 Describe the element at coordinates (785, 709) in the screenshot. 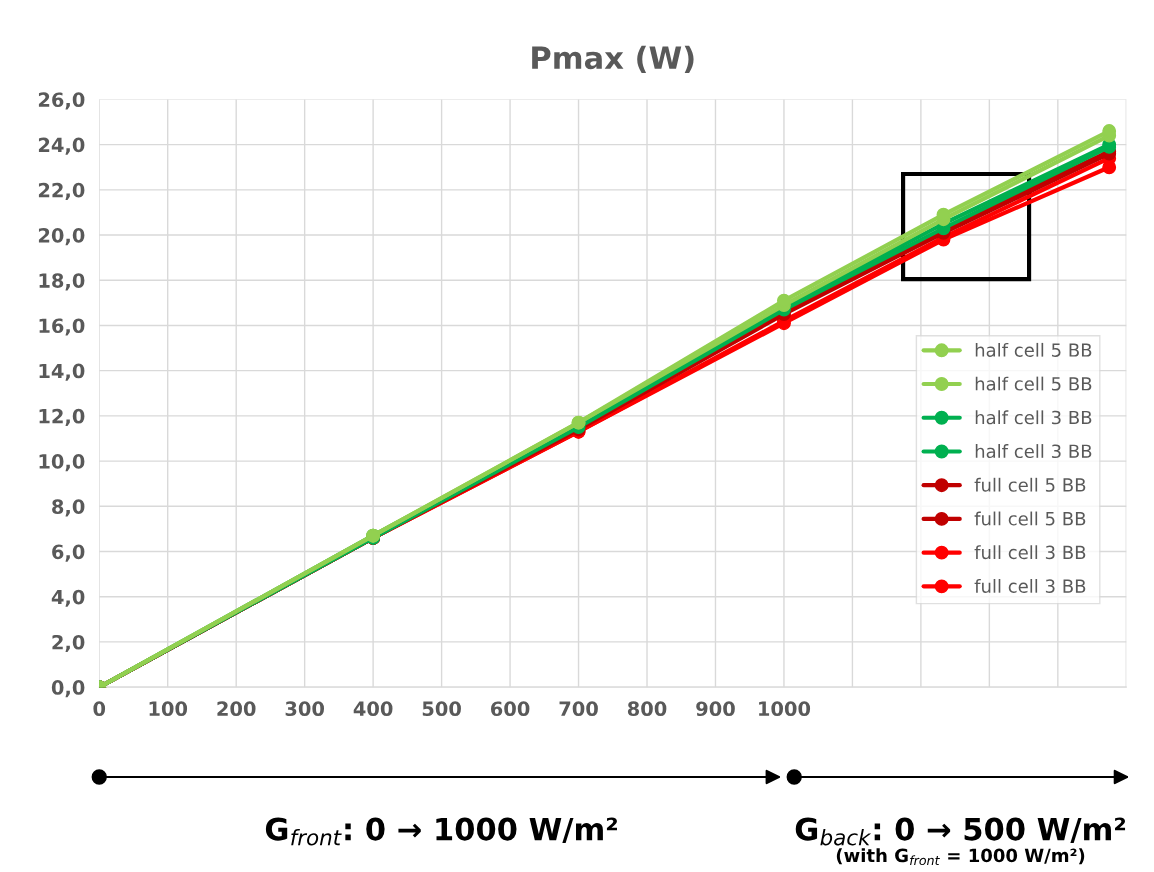

I see `x-tick-label: 1000` at that location.